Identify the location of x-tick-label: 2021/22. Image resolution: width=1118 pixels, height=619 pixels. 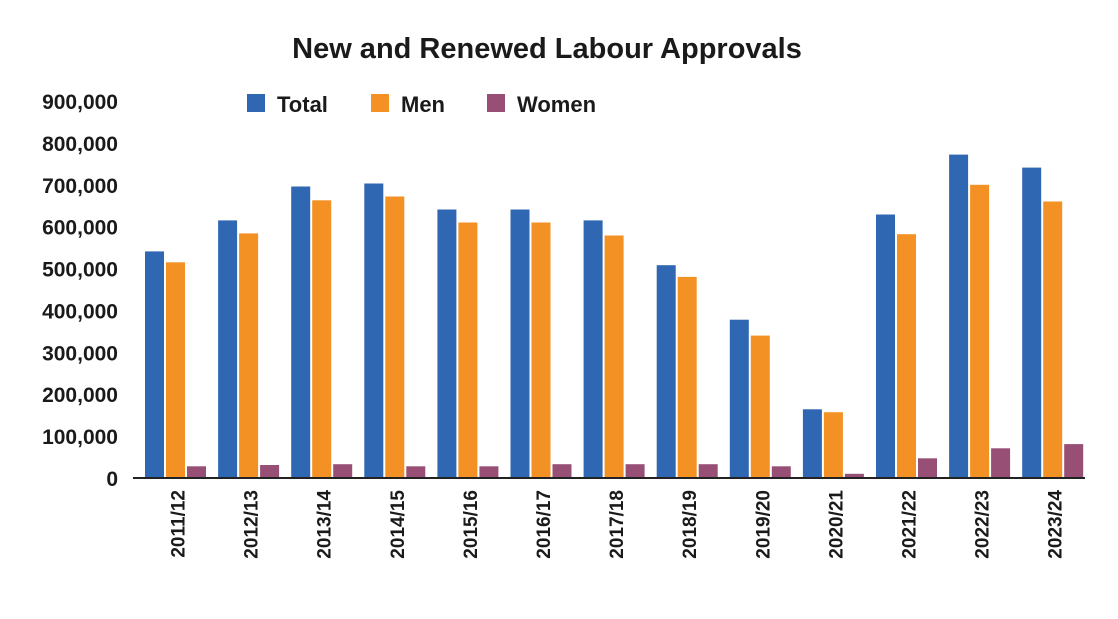
(910, 524).